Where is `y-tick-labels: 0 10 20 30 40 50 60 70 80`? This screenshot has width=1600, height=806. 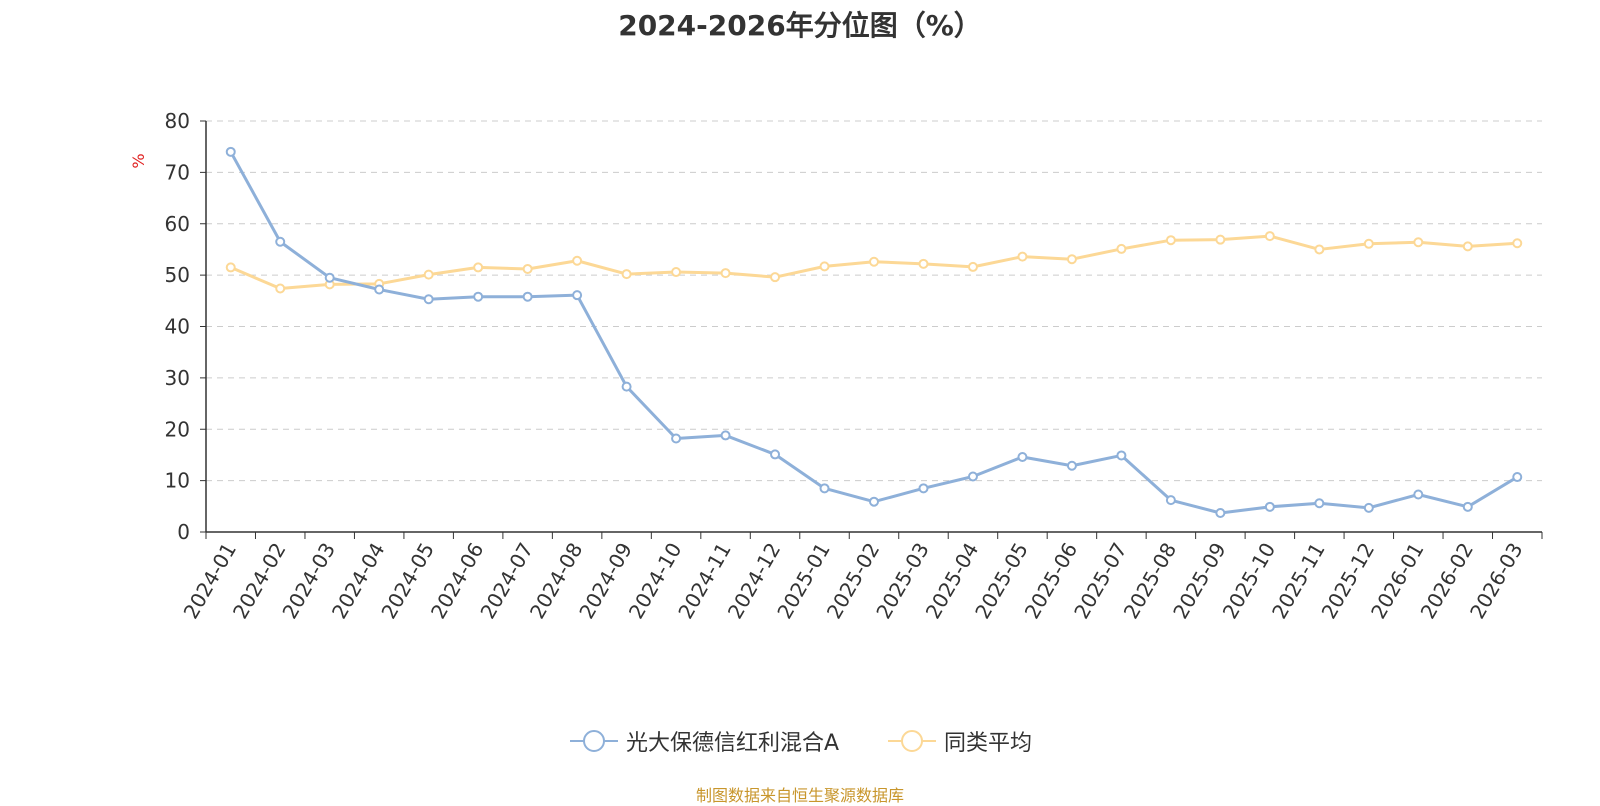
y-tick-labels: 0 10 20 30 40 50 60 70 80 is located at coordinates (177, 326).